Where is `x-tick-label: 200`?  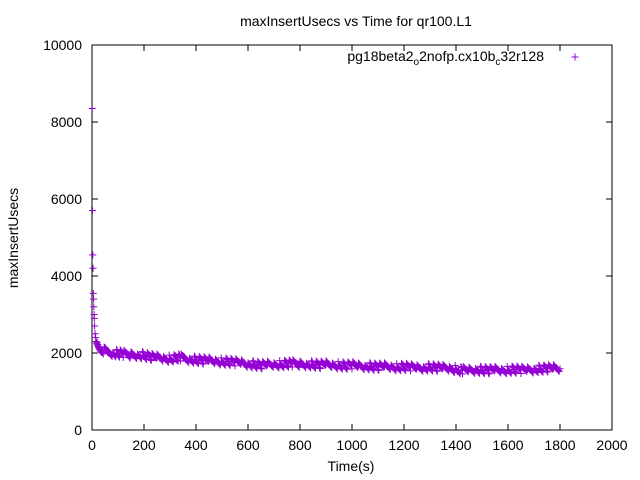
x-tick-label: 200 is located at coordinates (144, 445).